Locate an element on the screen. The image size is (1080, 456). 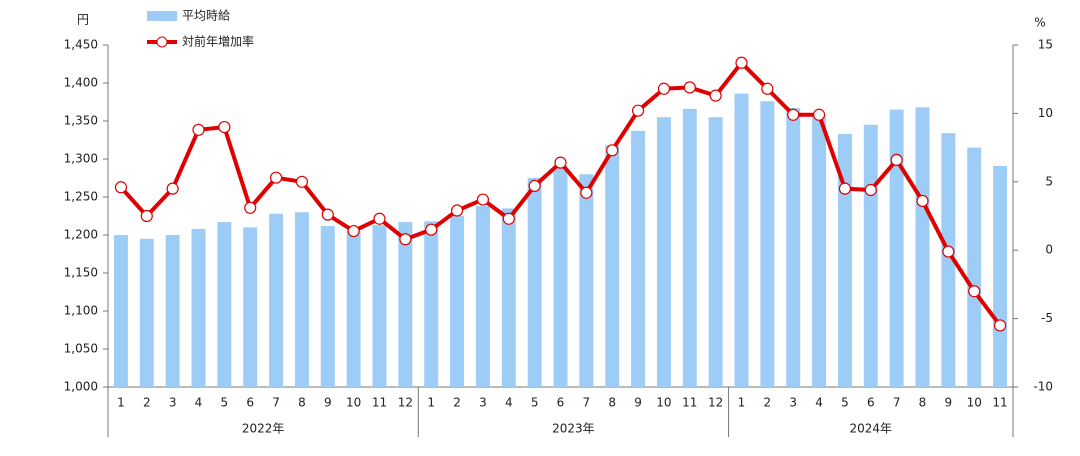
y-tick-label: 1,000 is located at coordinates (81, 387).